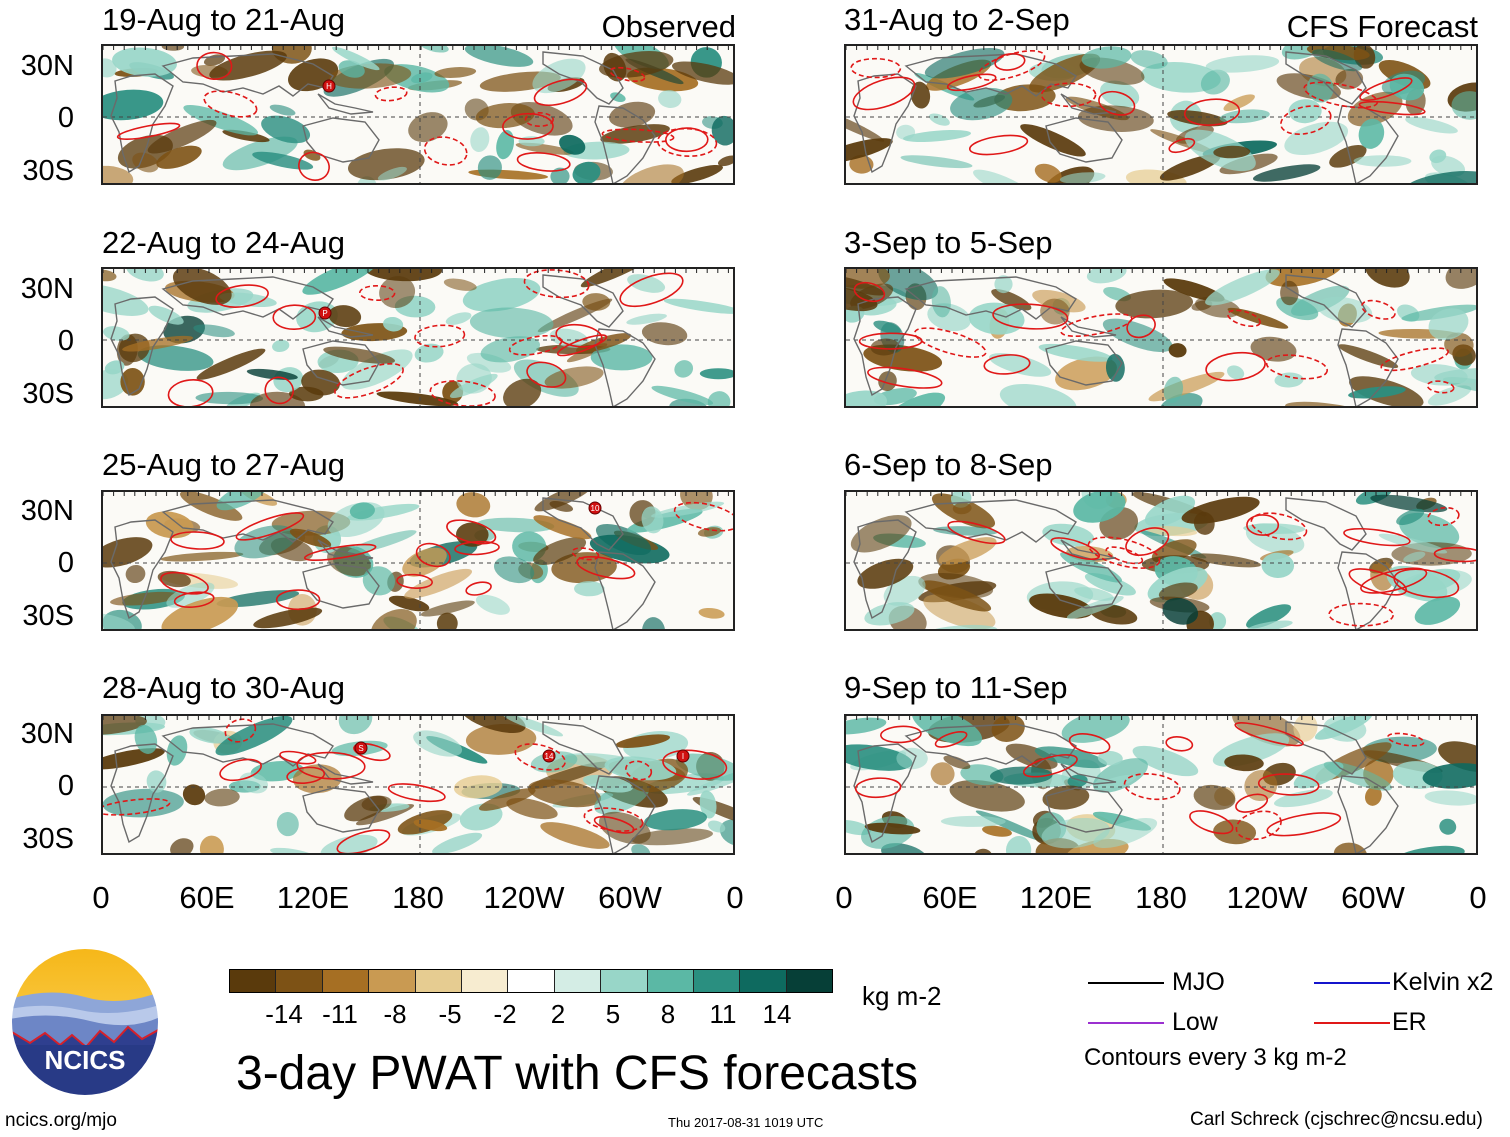  I want to click on tropical-cyclone-icon: S, so click(361, 748).